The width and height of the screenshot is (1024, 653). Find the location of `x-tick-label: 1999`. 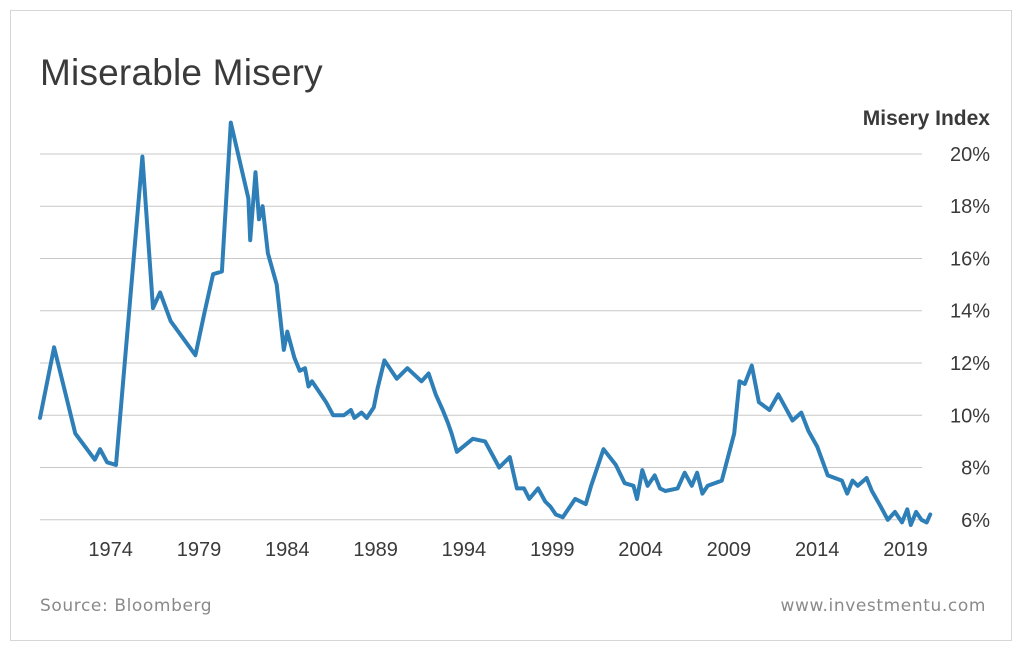

x-tick-label: 1999 is located at coordinates (552, 550).